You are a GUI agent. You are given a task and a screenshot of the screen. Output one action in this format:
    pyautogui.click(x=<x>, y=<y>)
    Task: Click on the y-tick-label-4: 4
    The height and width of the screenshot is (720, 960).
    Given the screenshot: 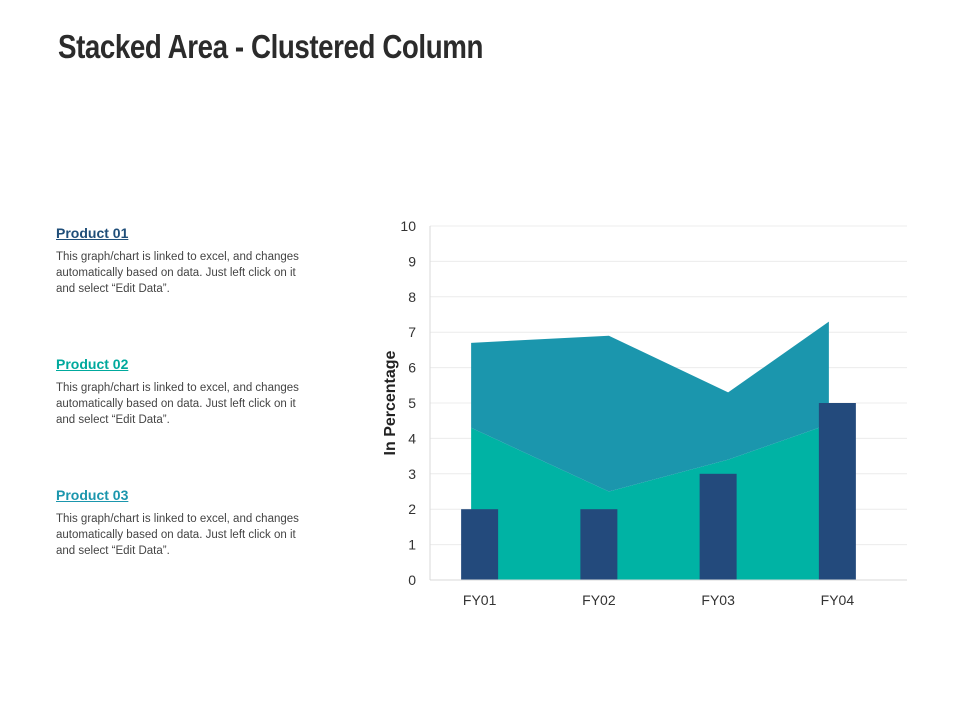 What is the action you would take?
    pyautogui.click(x=412, y=438)
    